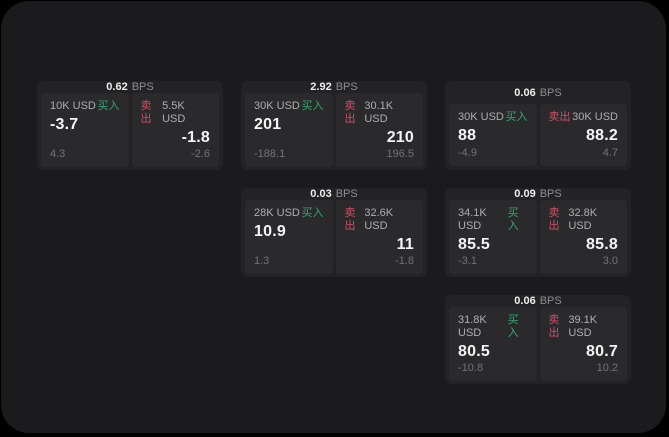 The height and width of the screenshot is (437, 669). I want to click on bps-value: 0.09, so click(525, 194).